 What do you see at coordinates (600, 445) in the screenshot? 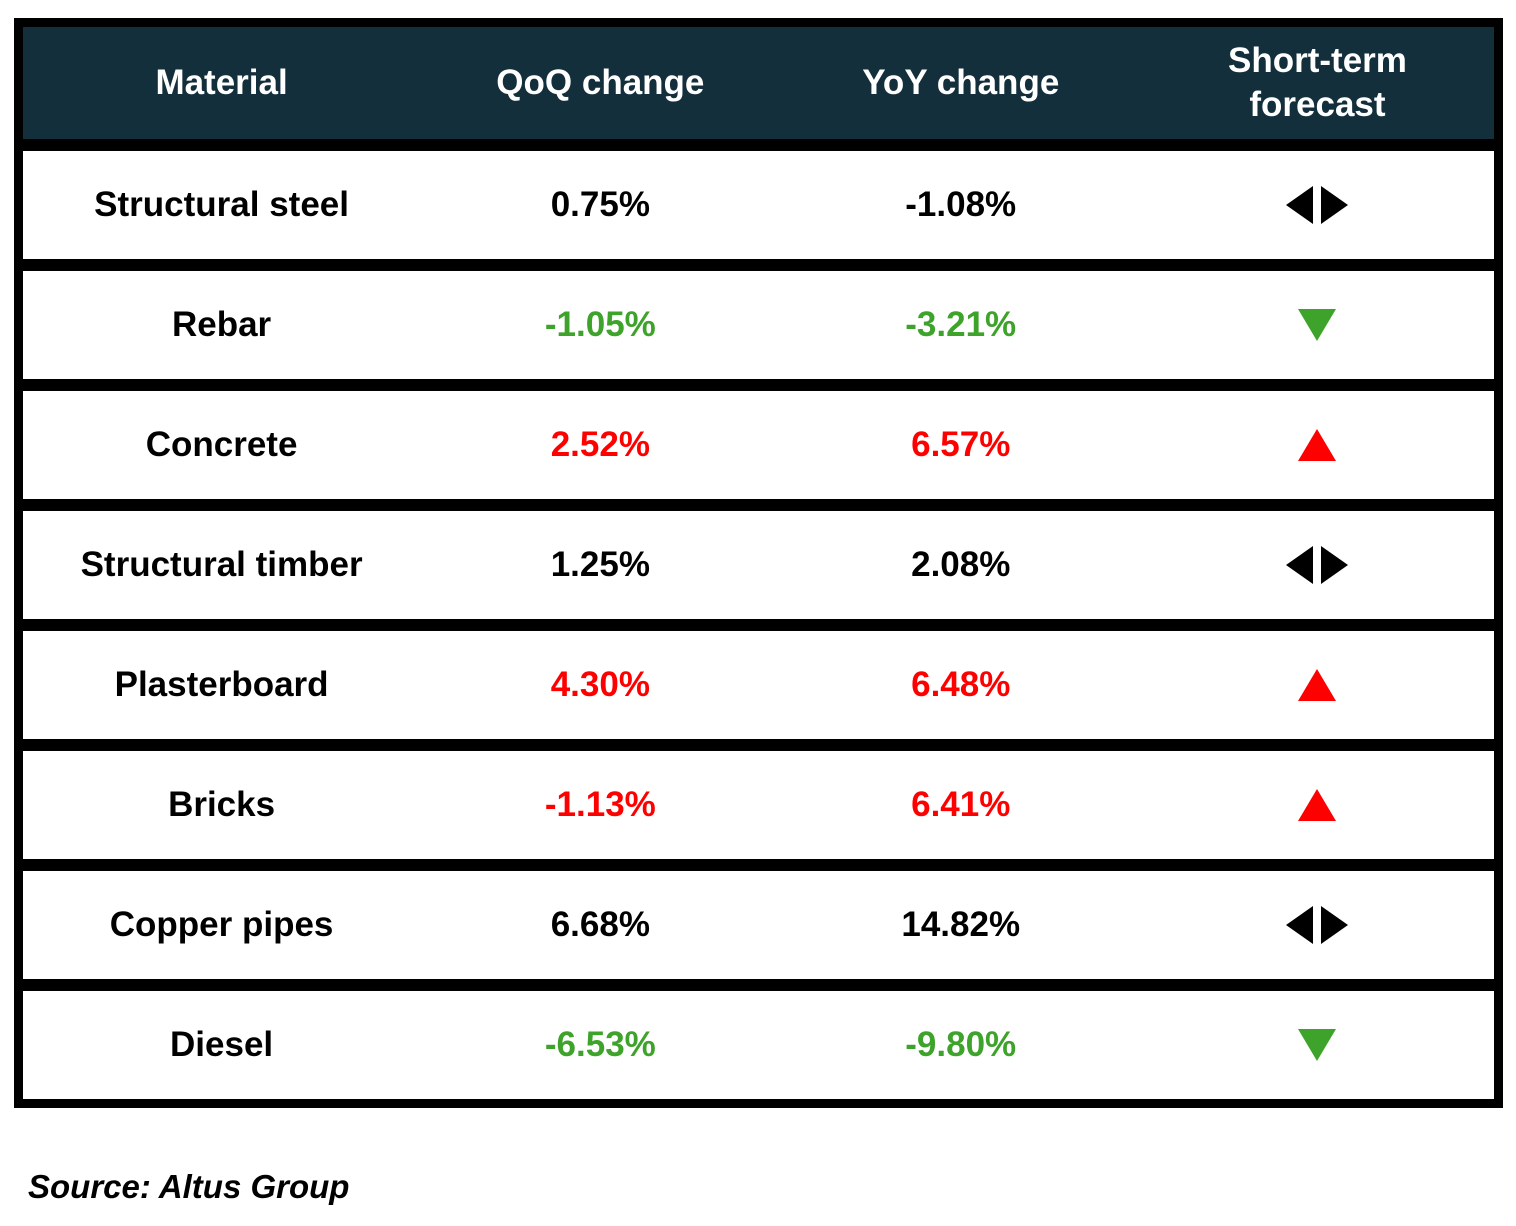
I see `qoq-change-cell: 2.52%` at bounding box center [600, 445].